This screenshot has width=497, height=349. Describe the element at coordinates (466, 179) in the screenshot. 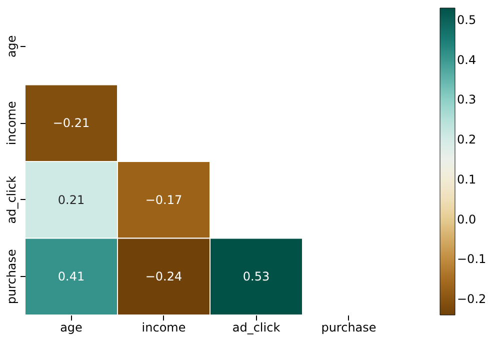

I see `color-bar-label: 0.1` at that location.